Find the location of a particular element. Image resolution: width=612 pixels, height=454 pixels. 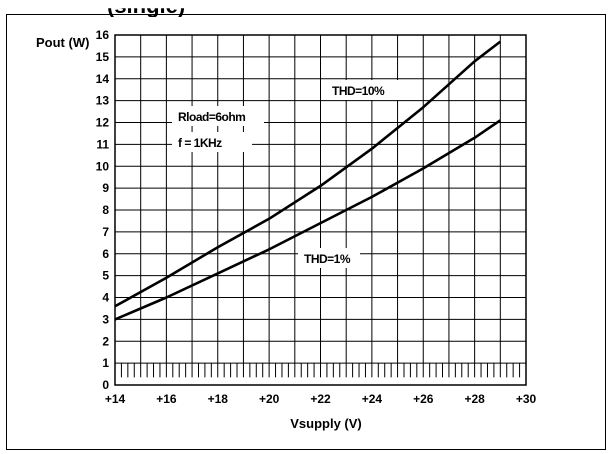

frequency-label: f = 1KHz is located at coordinates (200, 143).